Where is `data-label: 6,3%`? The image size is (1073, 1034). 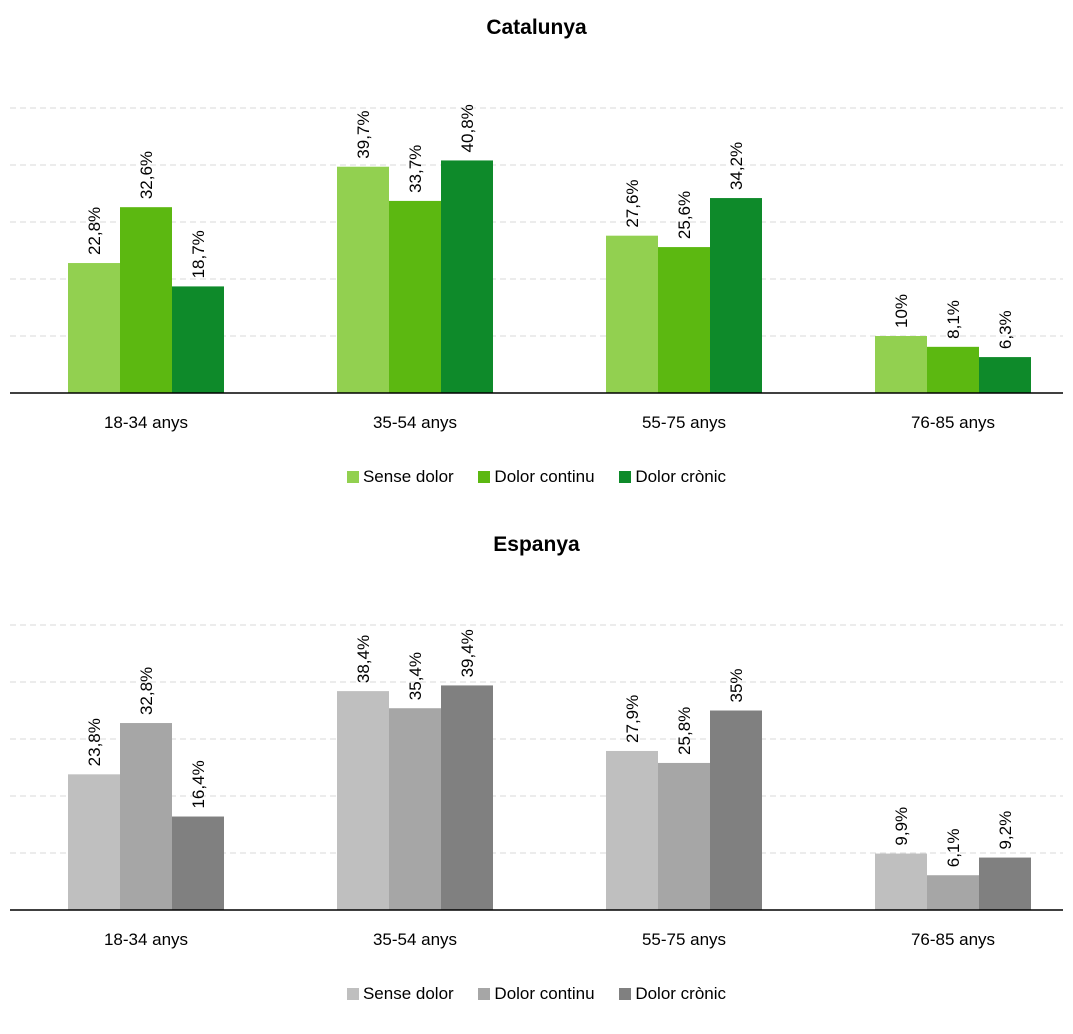 data-label: 6,3% is located at coordinates (1005, 329).